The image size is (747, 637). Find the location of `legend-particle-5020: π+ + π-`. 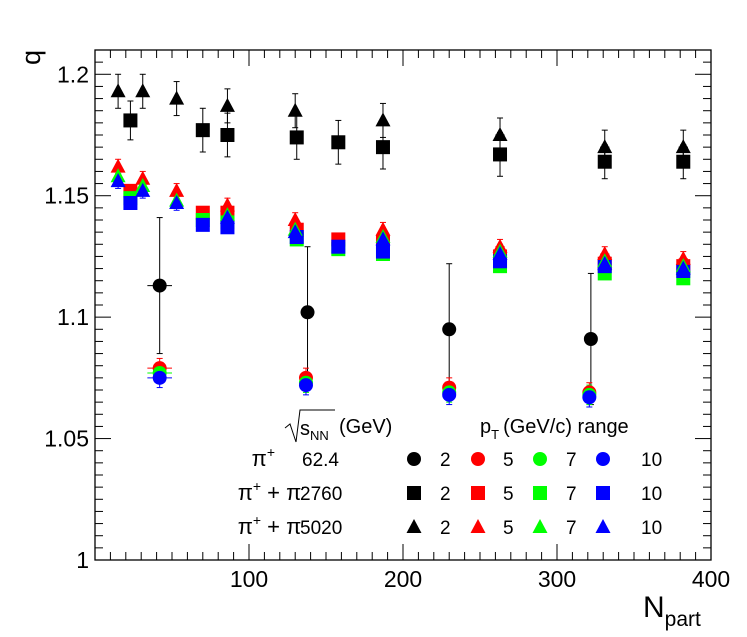

legend-particle-5020: π+ + π- is located at coordinates (272, 525).